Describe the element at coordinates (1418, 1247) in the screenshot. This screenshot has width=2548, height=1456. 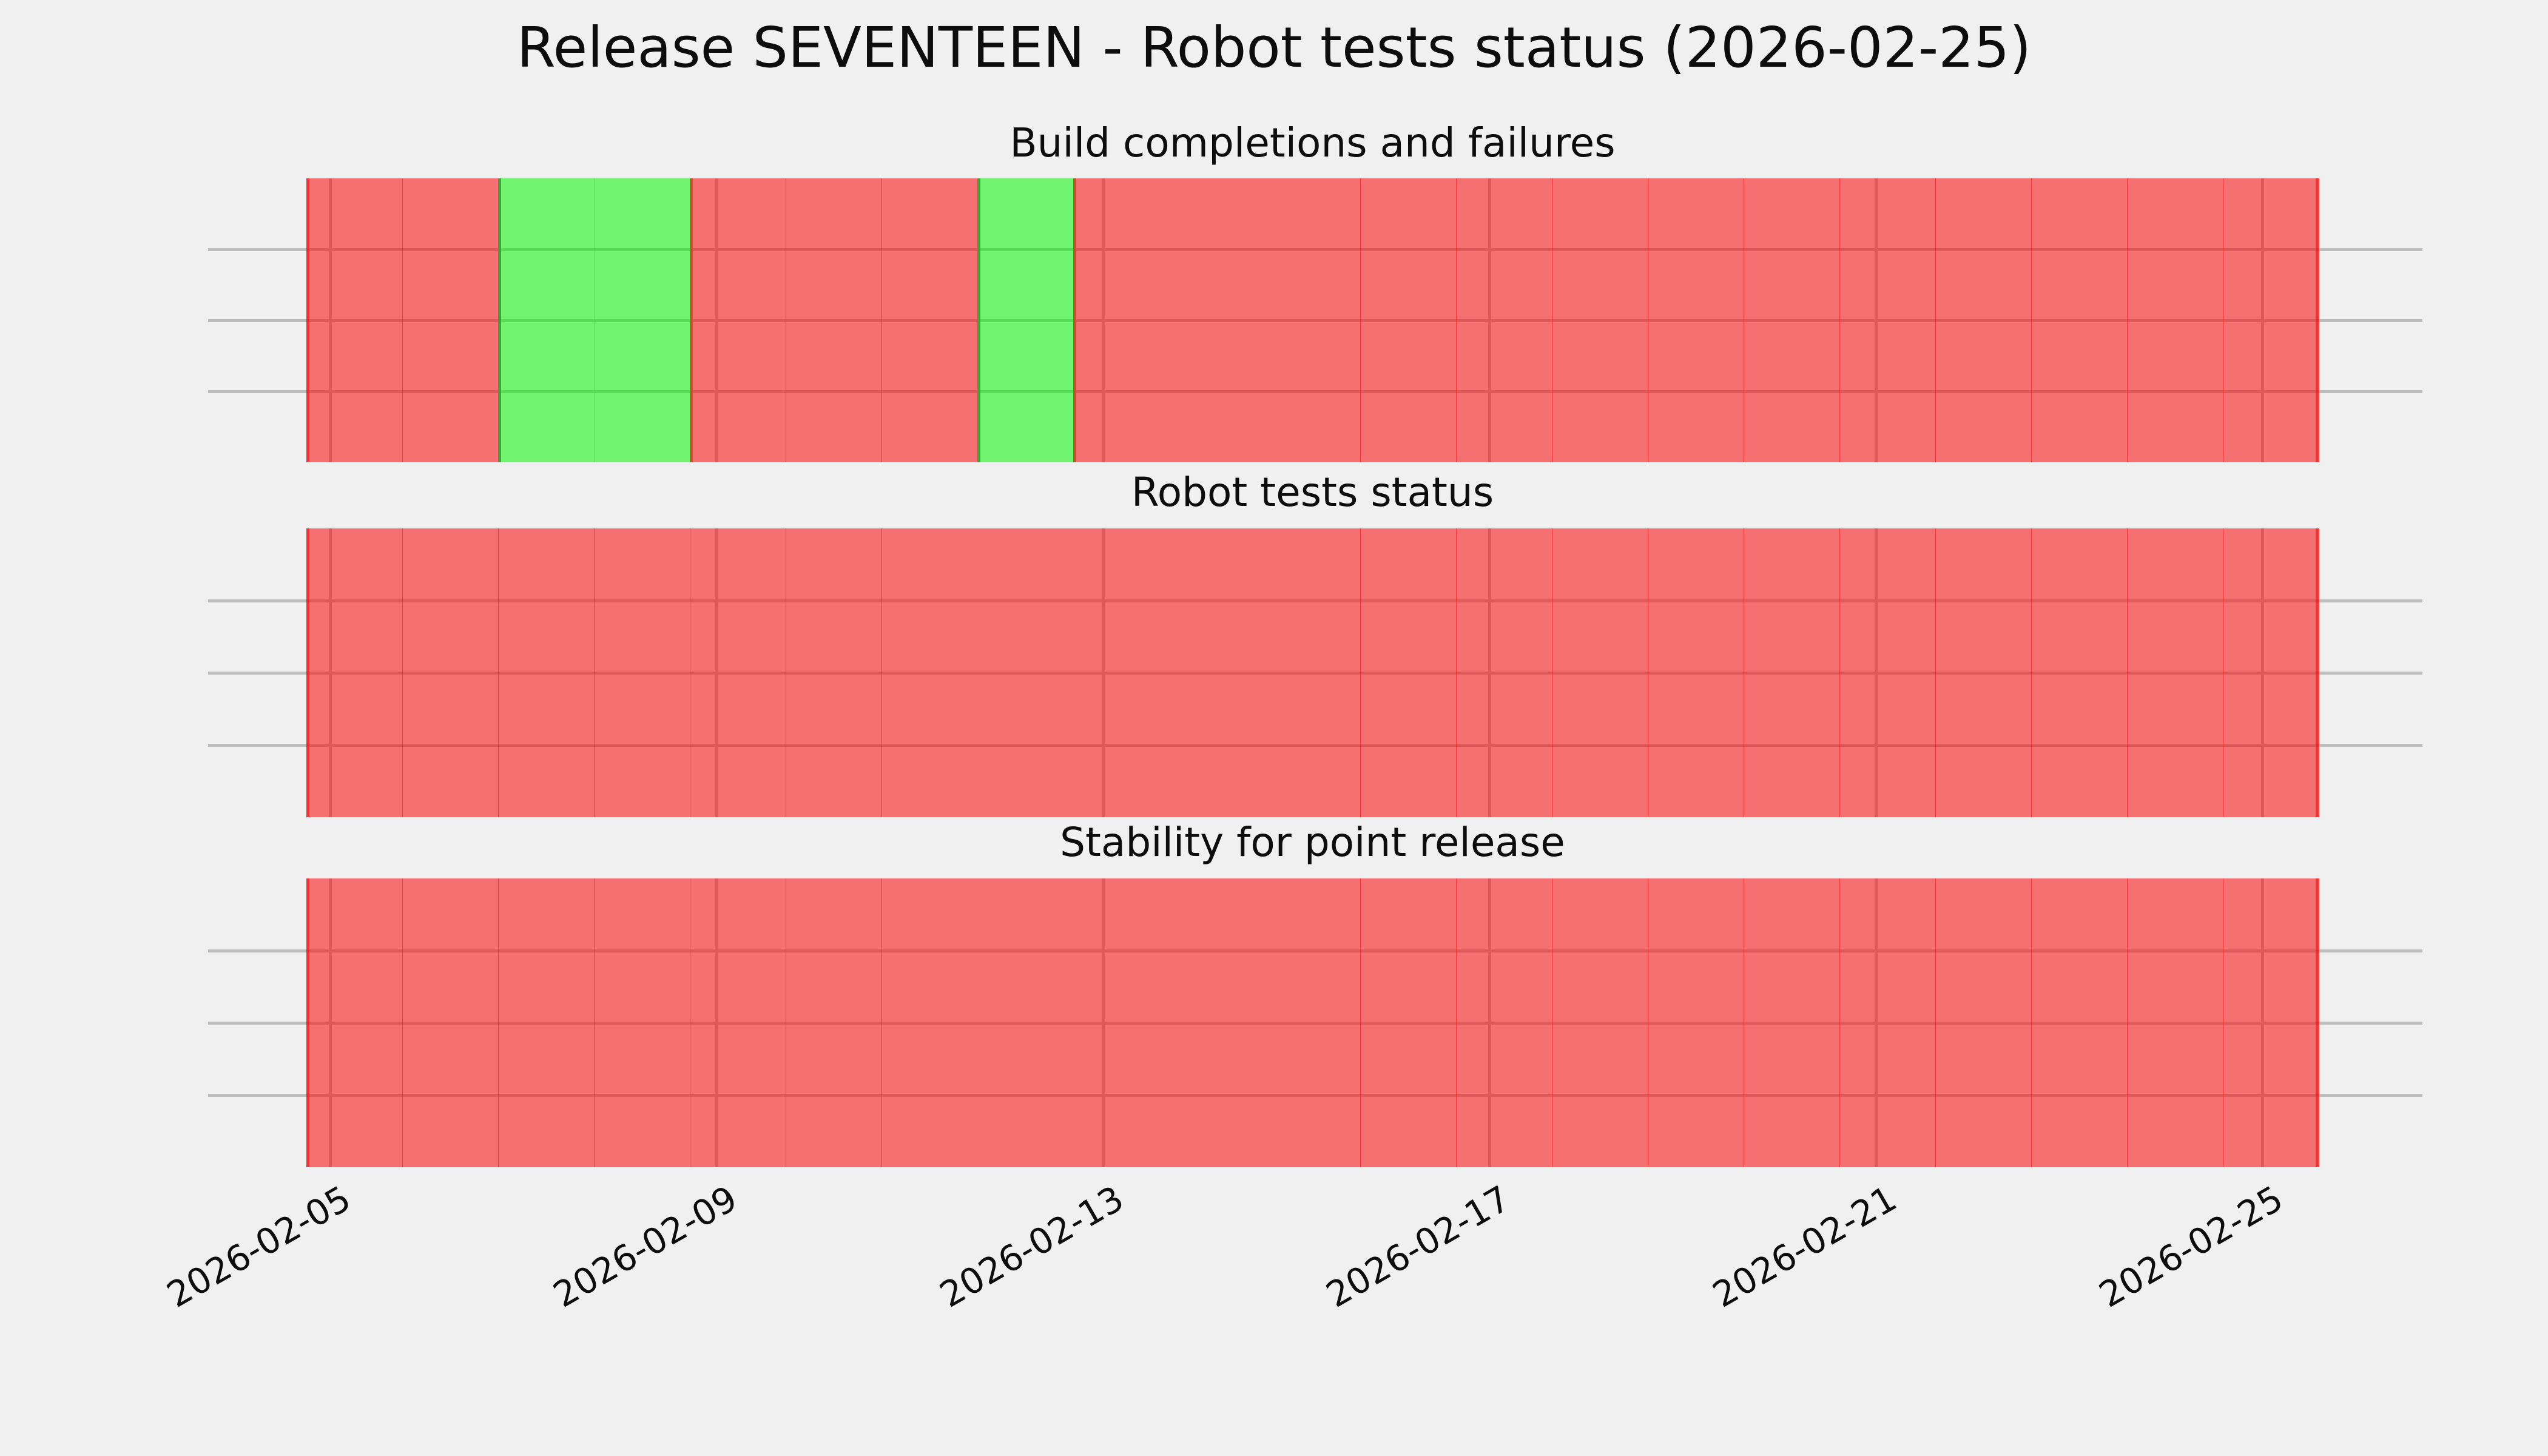
I see `x-tick-label: 2026-02-17` at that location.